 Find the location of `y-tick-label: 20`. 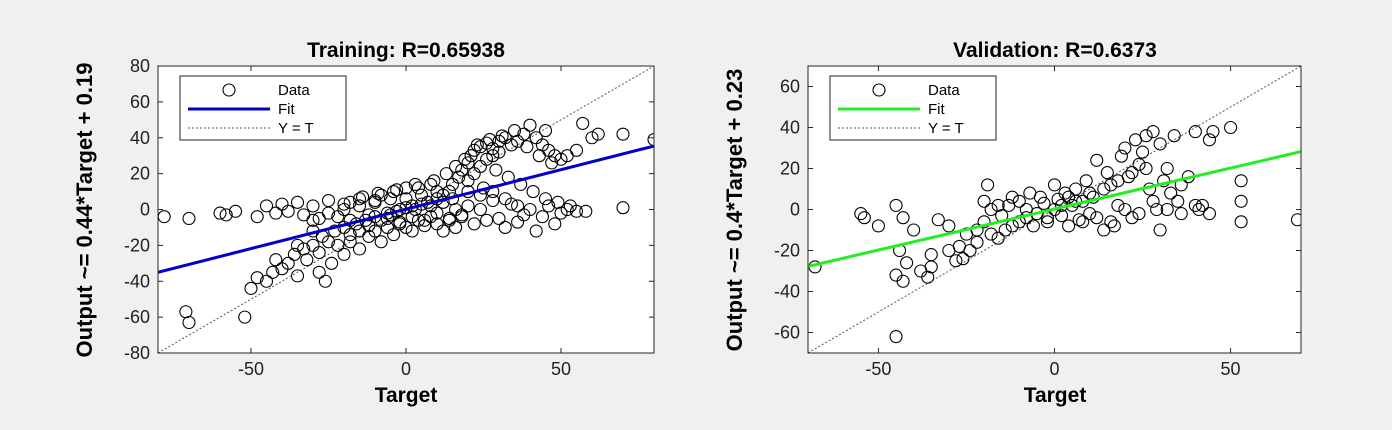

y-tick-label: 20 is located at coordinates (140, 174).